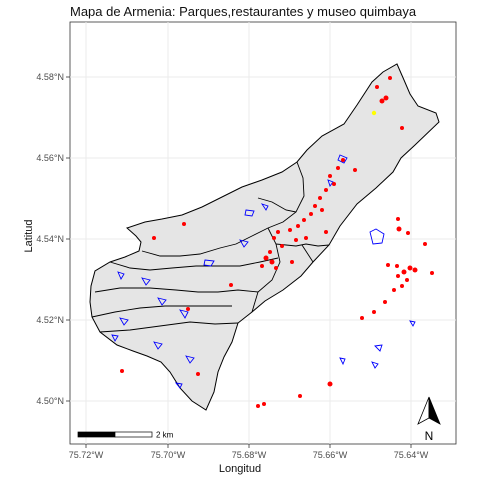  What do you see at coordinates (50, 158) in the screenshot?
I see `y-tick-label: 4.56°N` at bounding box center [50, 158].